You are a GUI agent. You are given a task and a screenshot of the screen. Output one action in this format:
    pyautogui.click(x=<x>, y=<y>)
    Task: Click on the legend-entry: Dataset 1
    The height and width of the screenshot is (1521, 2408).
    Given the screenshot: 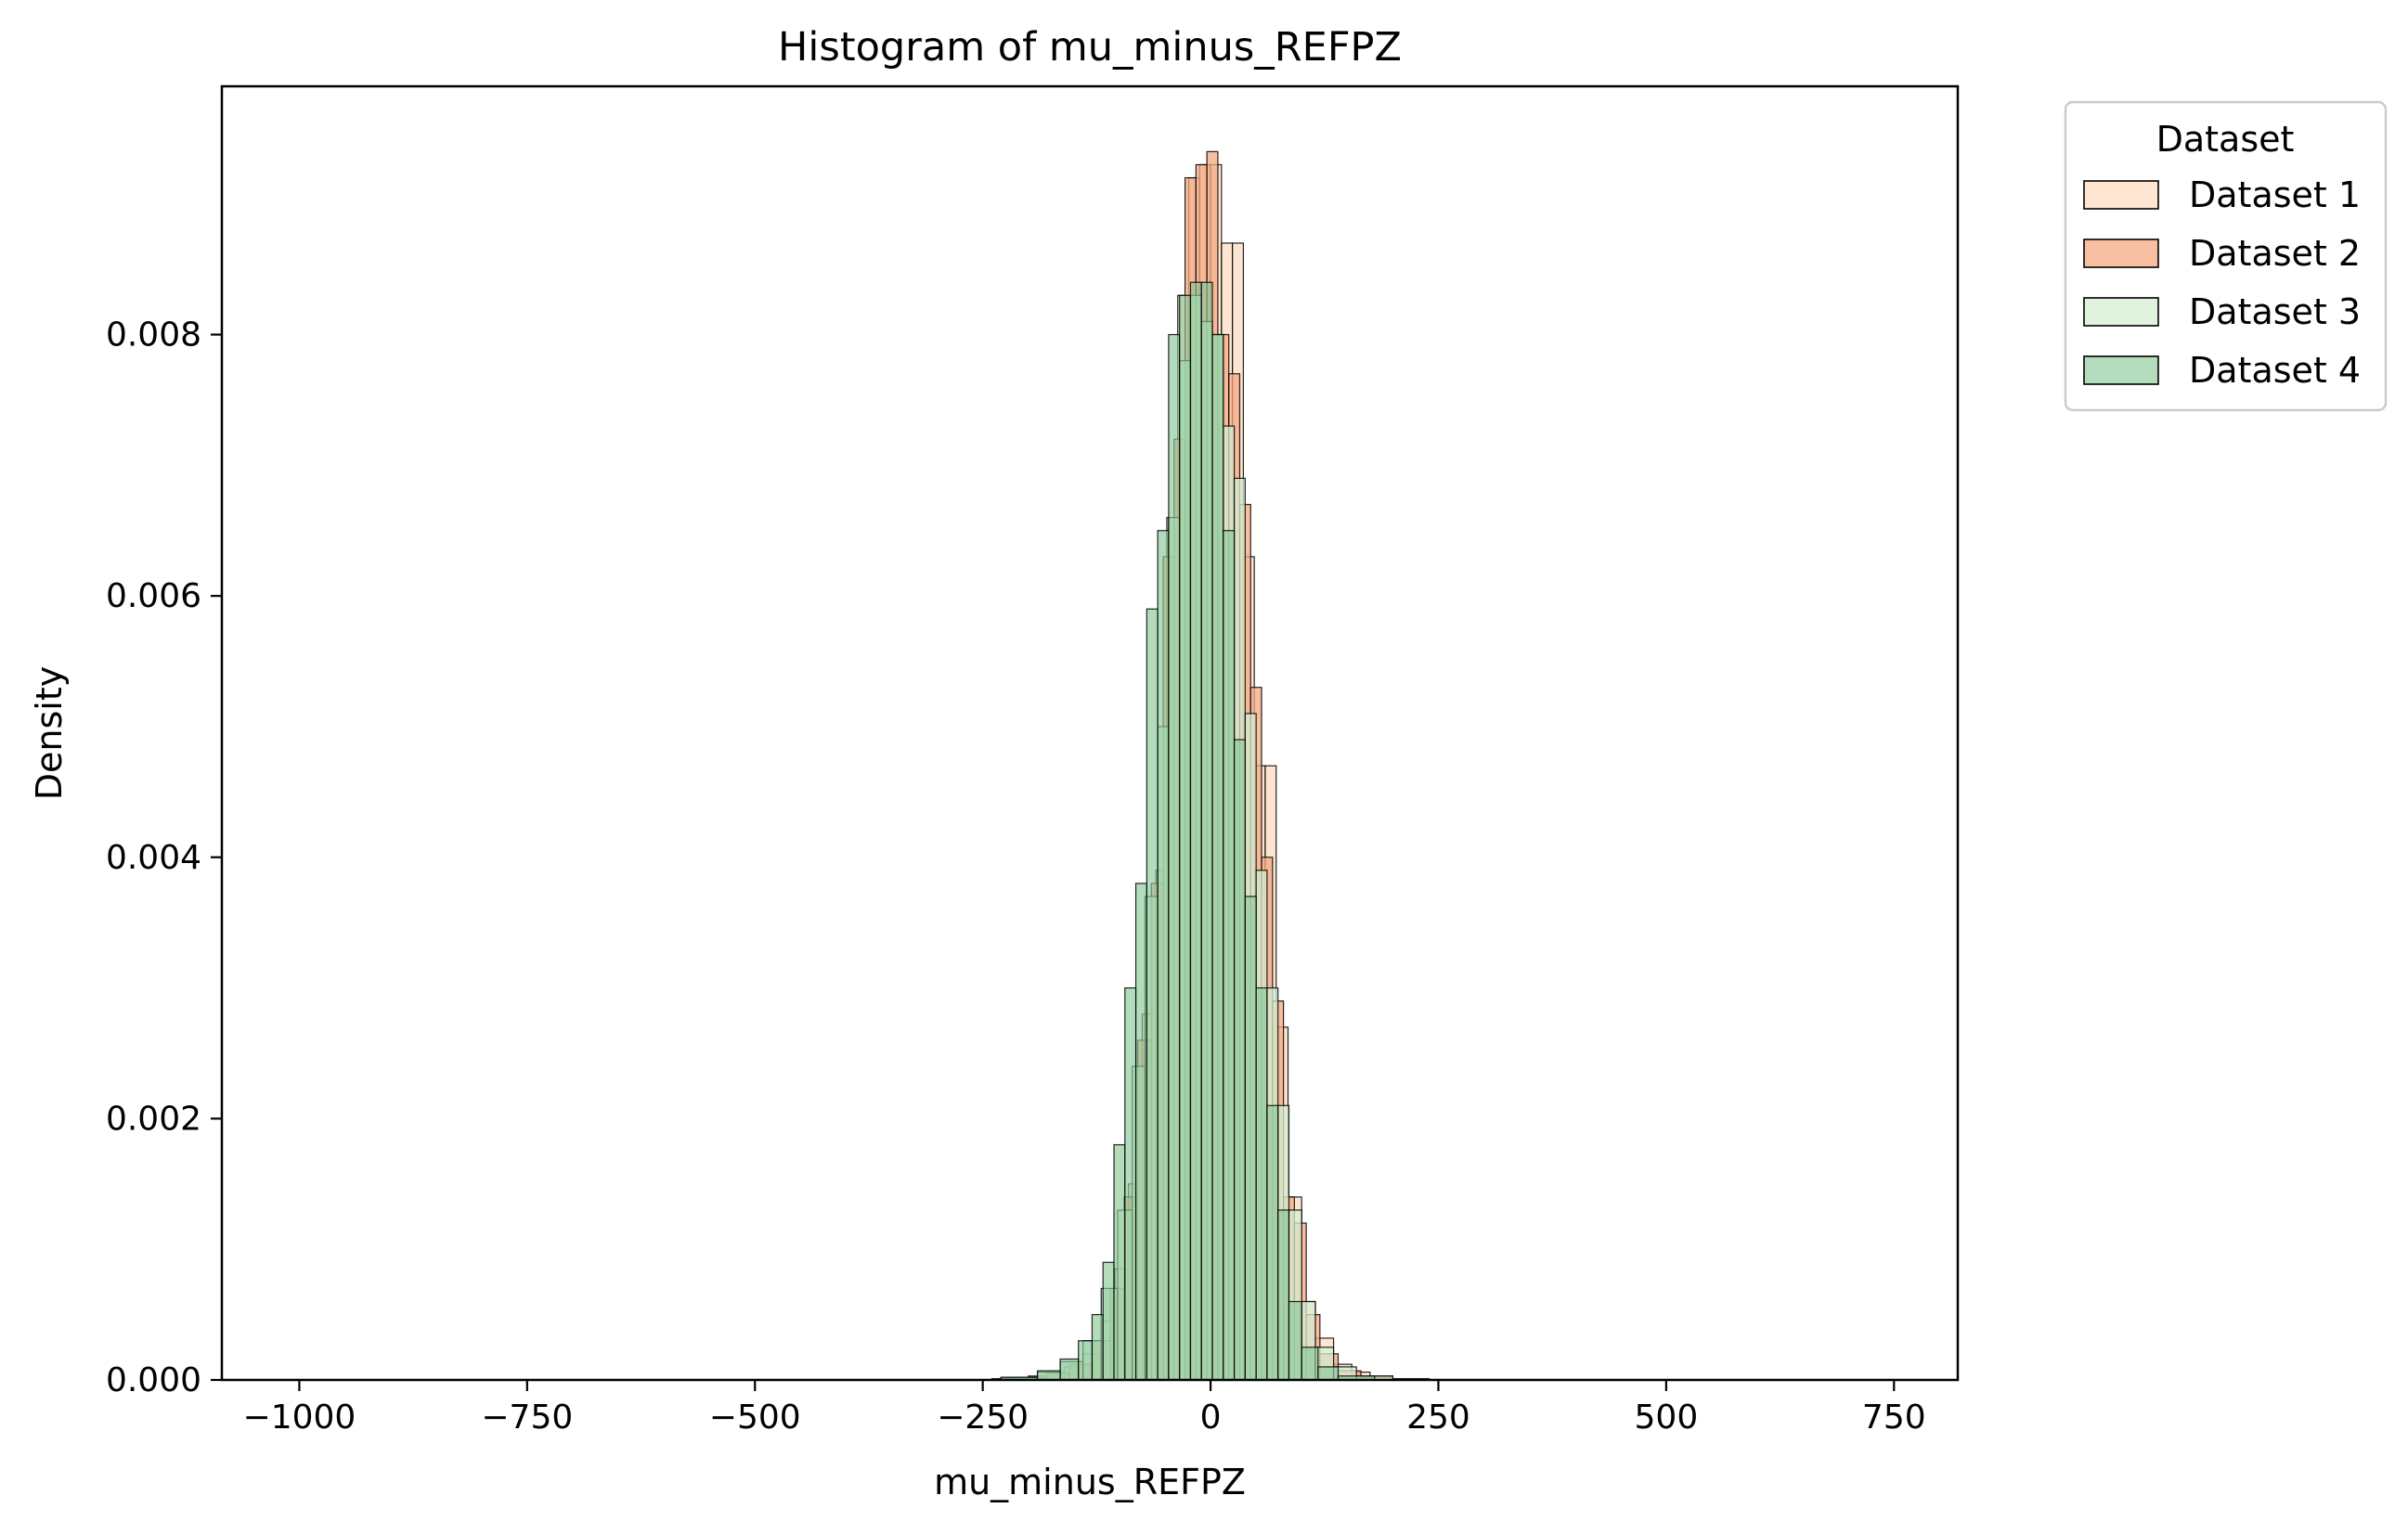 What is the action you would take?
    pyautogui.click(x=2222, y=195)
    